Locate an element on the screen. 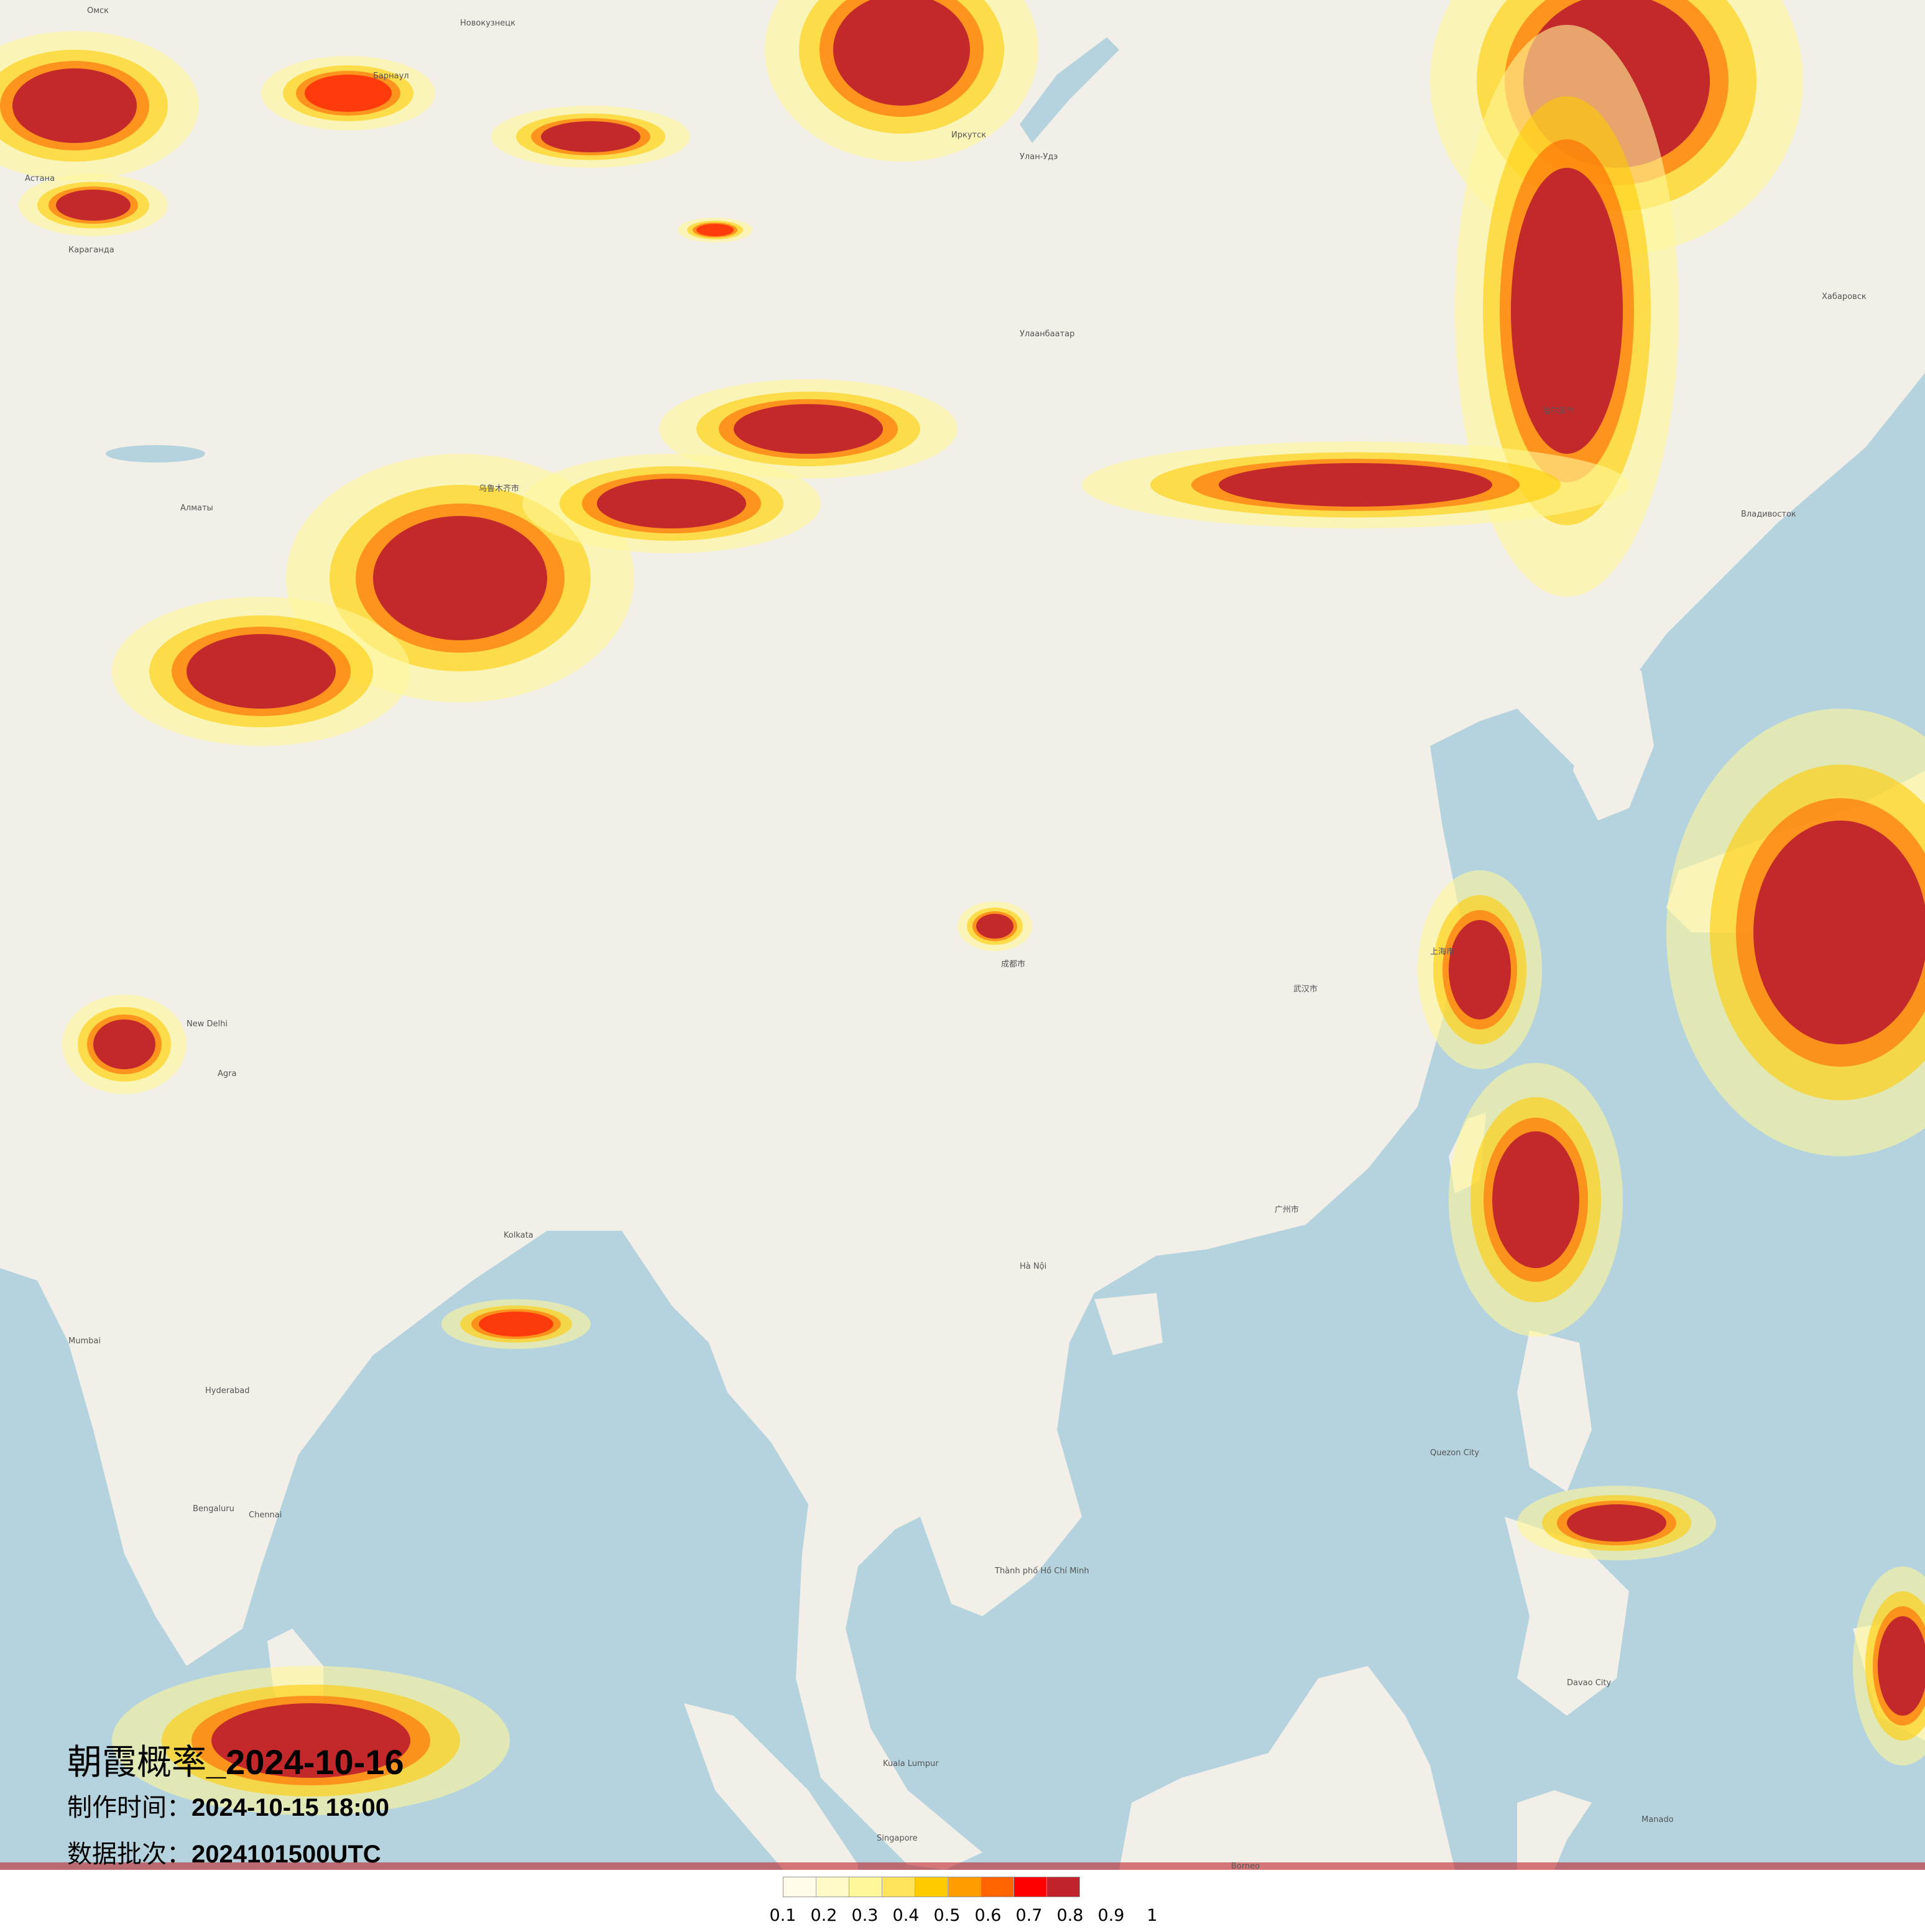  city-label: 武汉市 is located at coordinates (1305, 989).